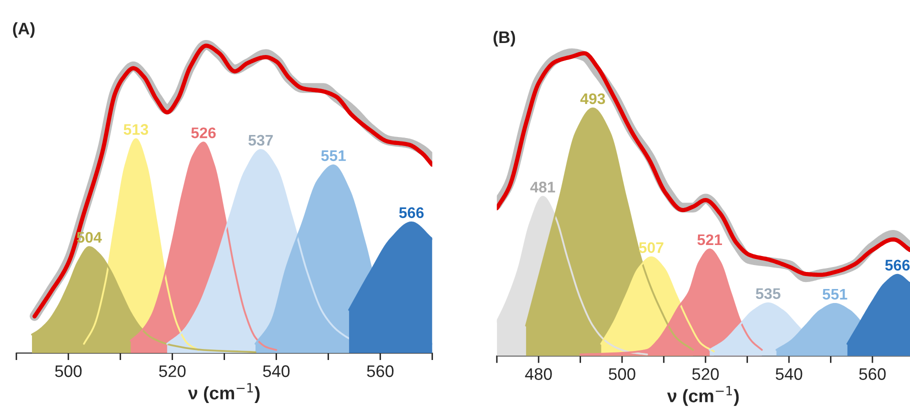  What do you see at coordinates (709, 240) in the screenshot?
I see `series-label: 521` at bounding box center [709, 240].